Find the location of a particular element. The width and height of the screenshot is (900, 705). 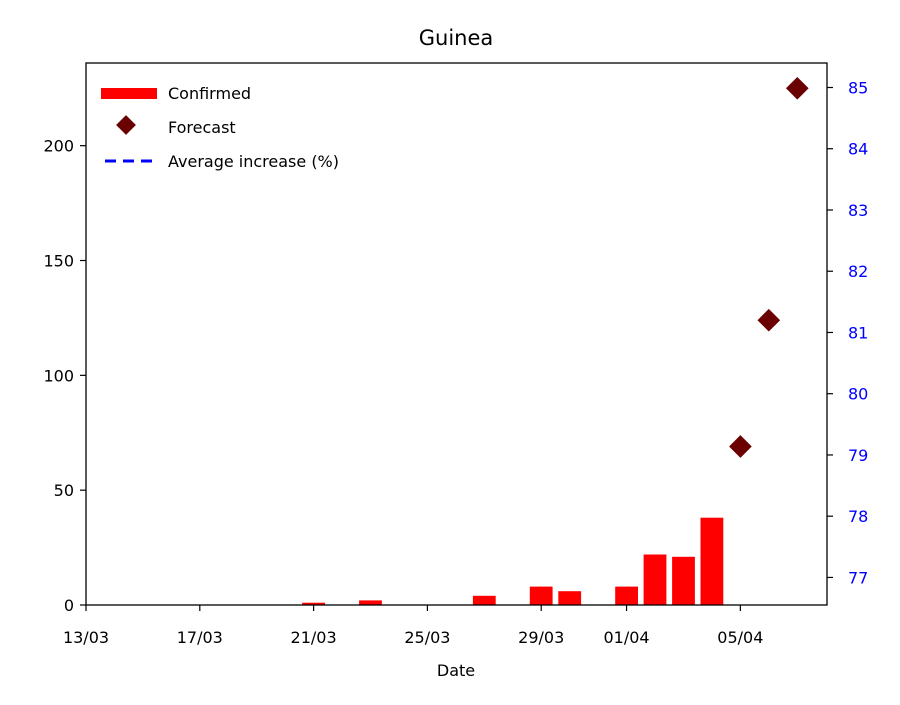

y2-tick-label: 79 is located at coordinates (858, 455).